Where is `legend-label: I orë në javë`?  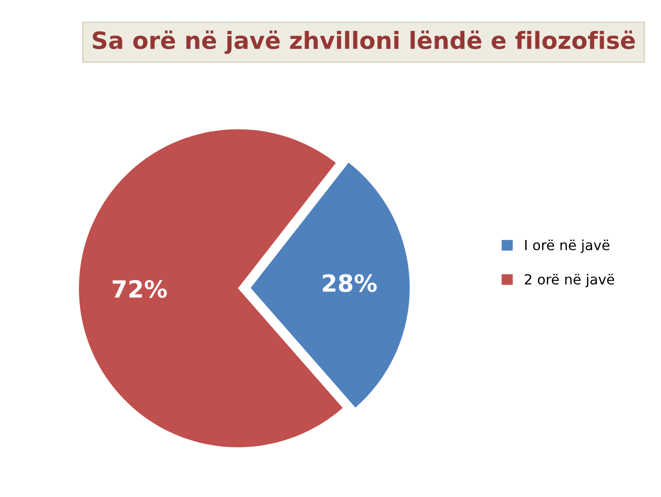 legend-label: I orë në javë is located at coordinates (567, 246).